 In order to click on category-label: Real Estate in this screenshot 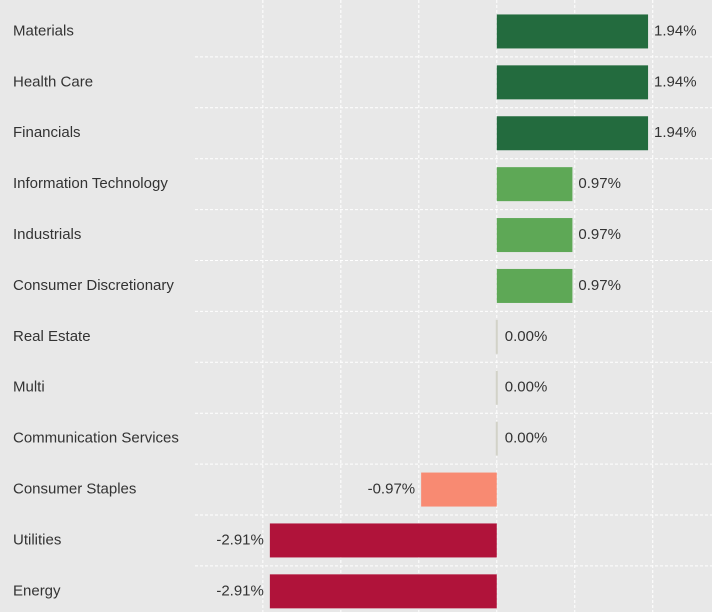, I will do `click(52, 336)`.